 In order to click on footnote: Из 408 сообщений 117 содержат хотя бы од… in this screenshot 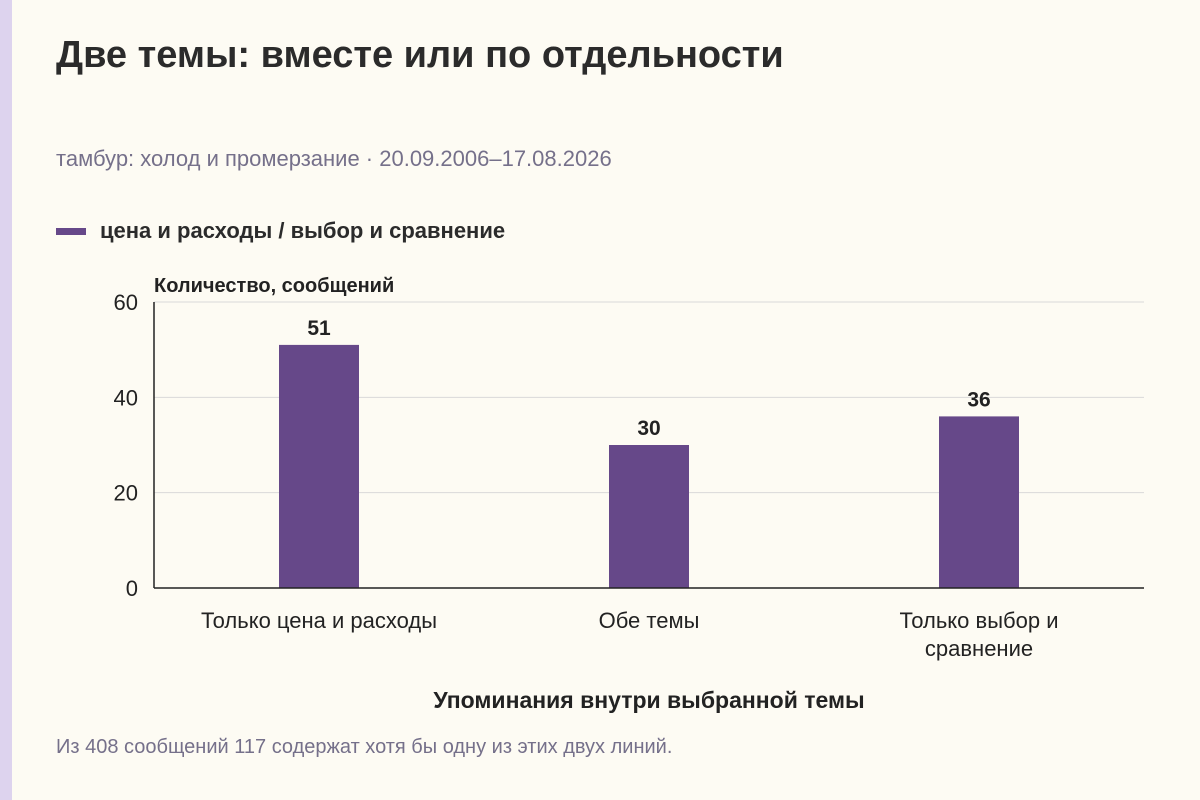, I will do `click(364, 747)`.